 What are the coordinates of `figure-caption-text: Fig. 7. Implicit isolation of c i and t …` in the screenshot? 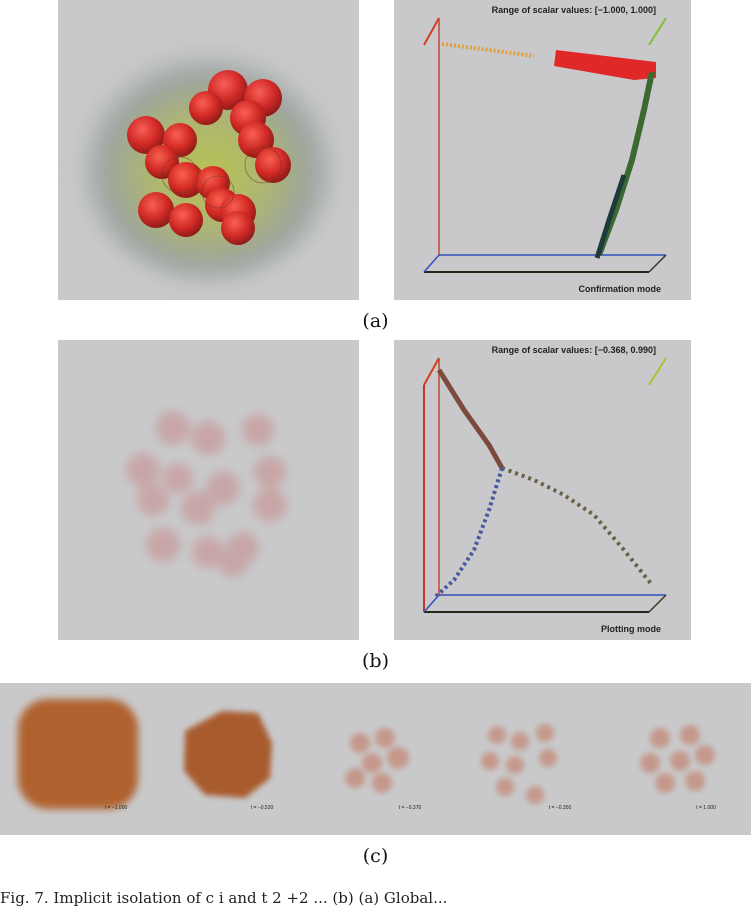 It's located at (224, 898).